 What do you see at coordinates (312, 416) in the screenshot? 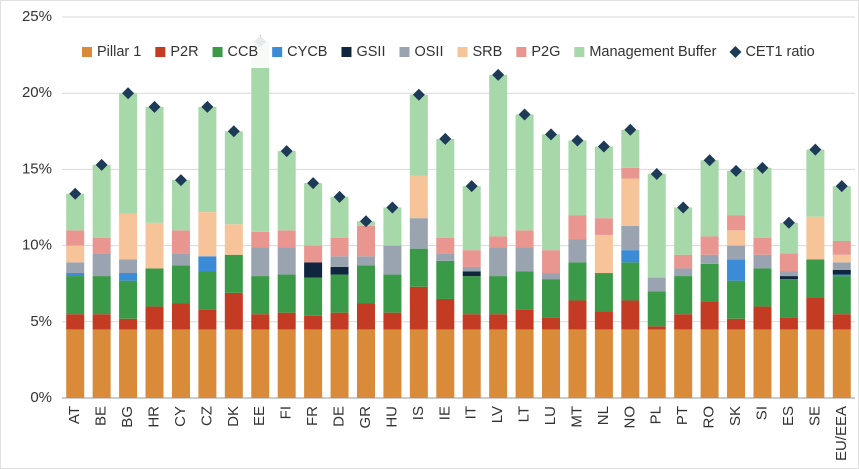
I see `x-tick-label: FR` at bounding box center [312, 416].